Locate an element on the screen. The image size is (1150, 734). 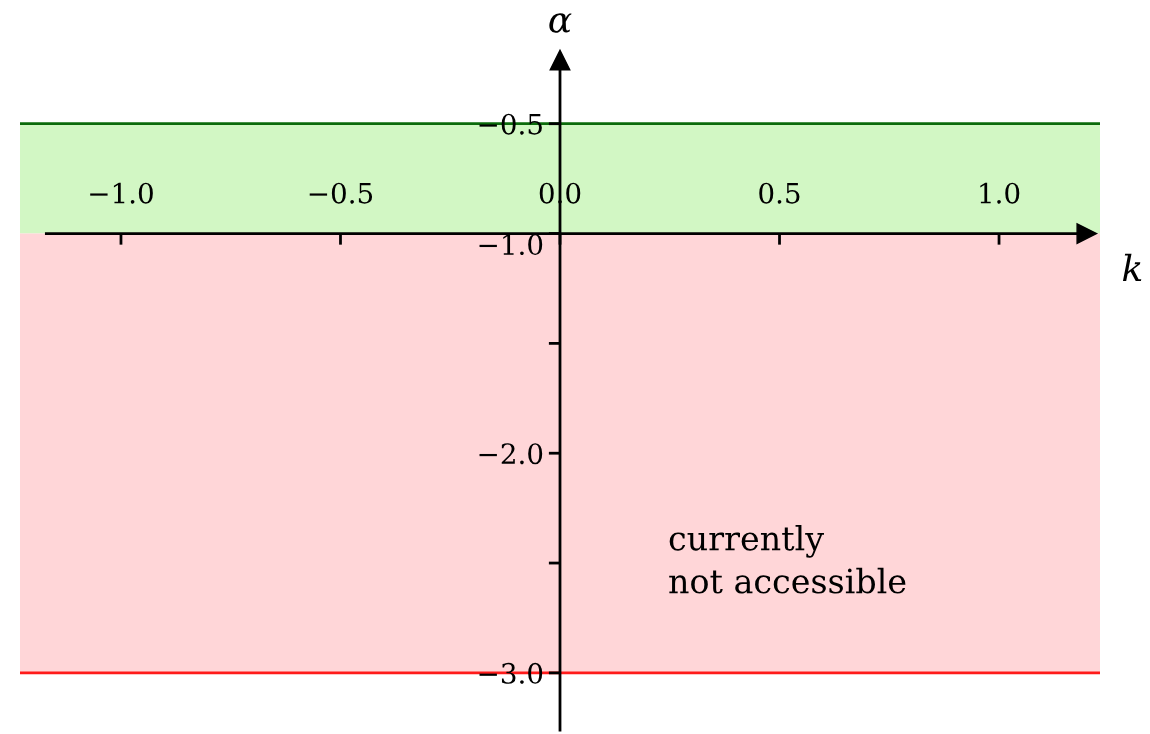
x-tick-label: −1.0 is located at coordinates (121, 193).